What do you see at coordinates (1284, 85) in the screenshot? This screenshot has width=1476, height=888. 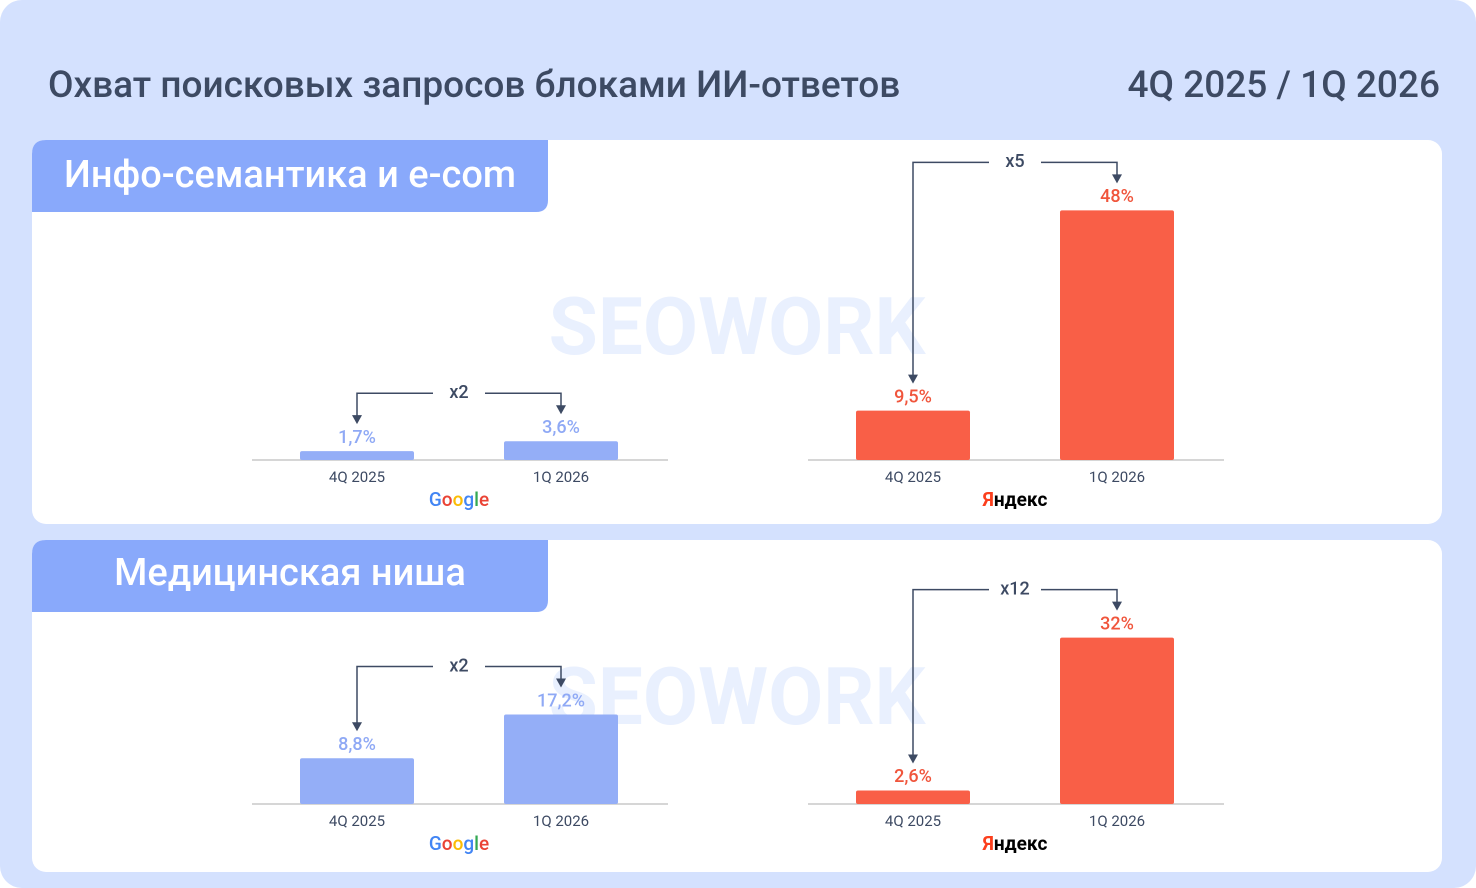 I see `period: 4Q 2025 / 1Q 2026` at bounding box center [1284, 85].